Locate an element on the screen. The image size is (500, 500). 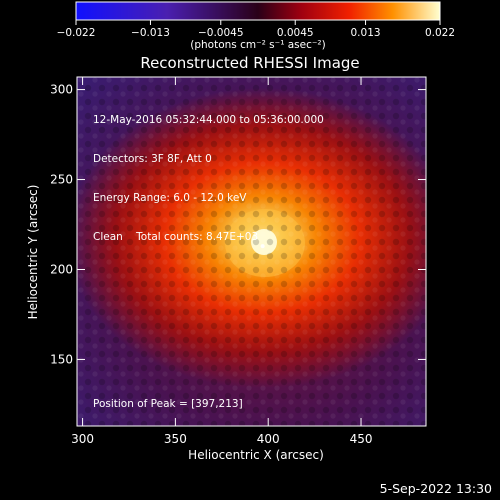
time-range-text: 12-May-2016 05:32:44.000 to 05:36:00.000 is located at coordinates (208, 120).